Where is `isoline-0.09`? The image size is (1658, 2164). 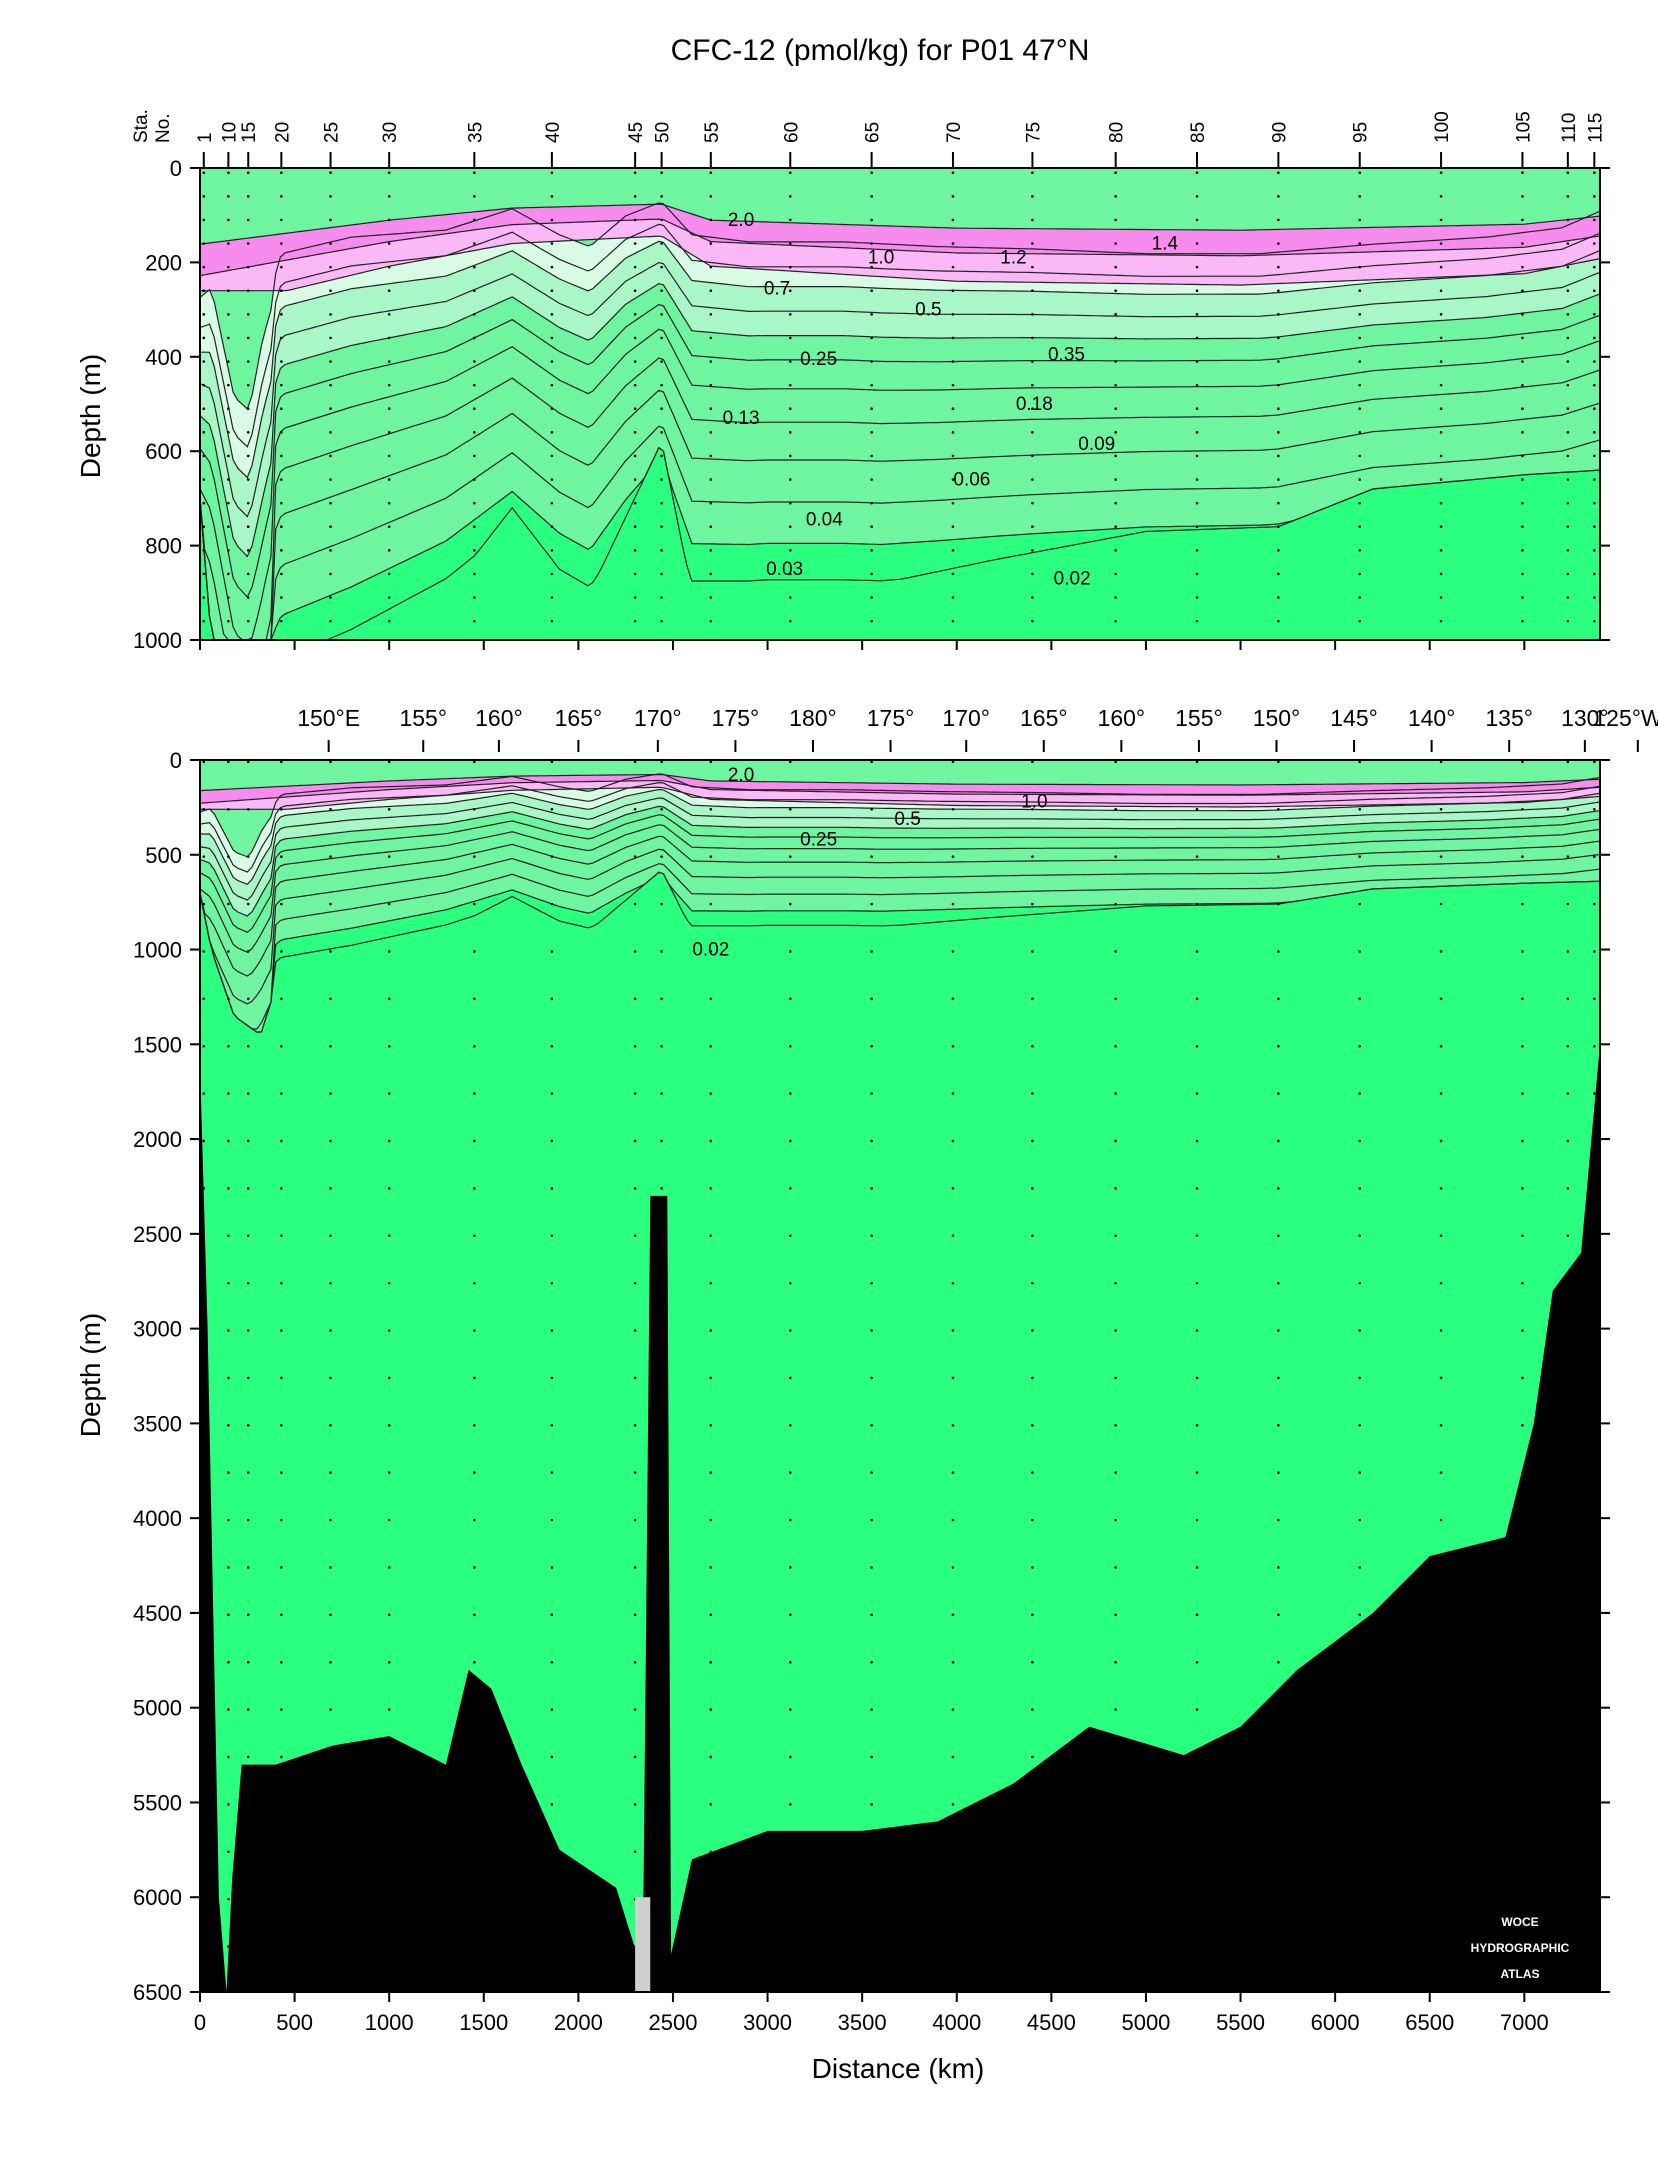 isoline-0.09 is located at coordinates (900, 499).